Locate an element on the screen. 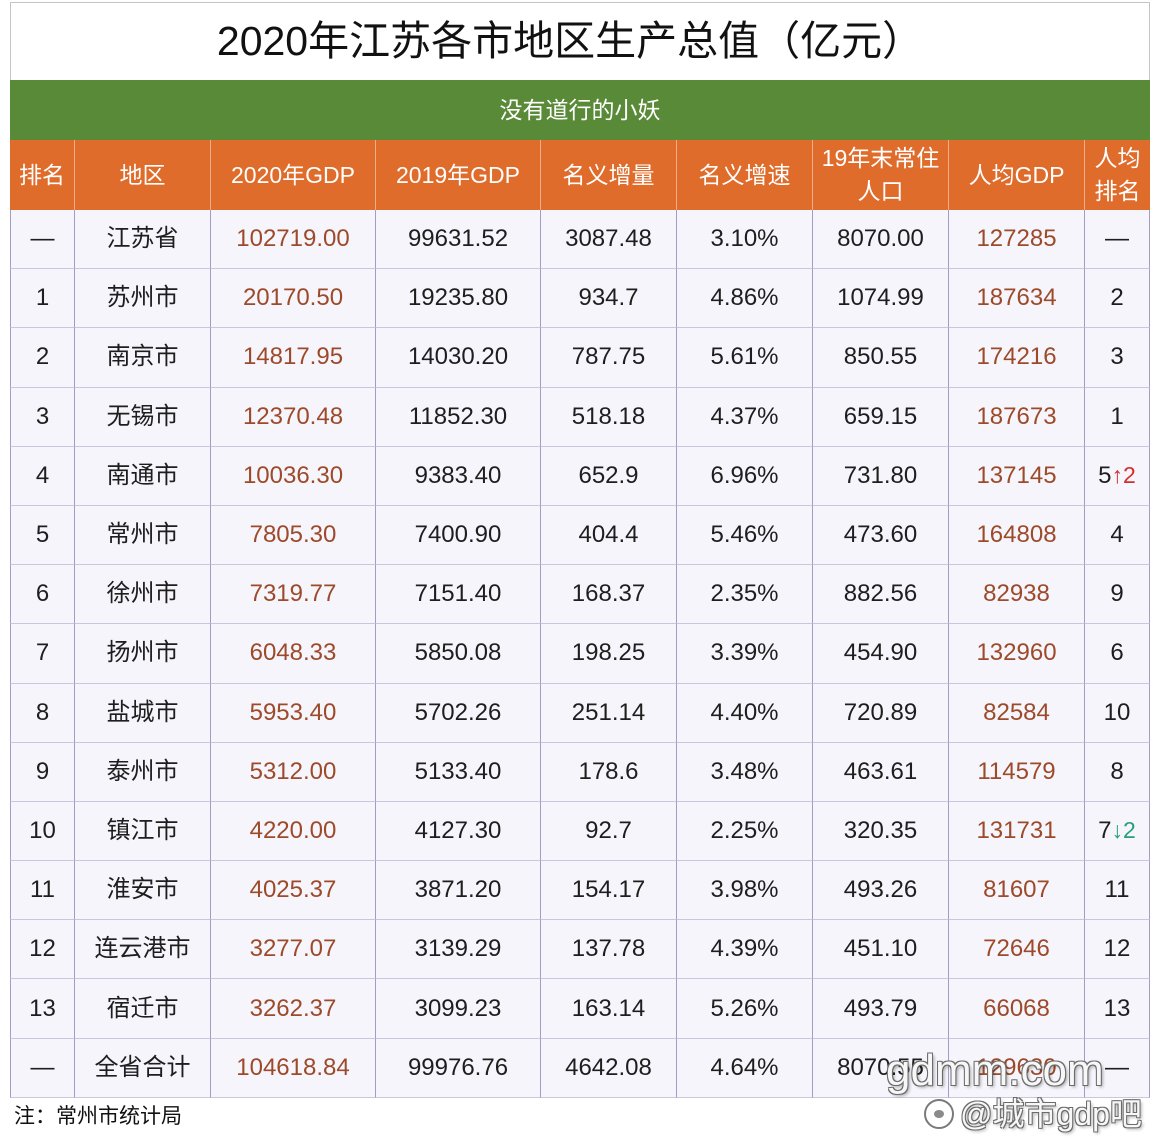 The image size is (1160, 1144). cell-gdp-2020: 20170.50 is located at coordinates (293, 299).